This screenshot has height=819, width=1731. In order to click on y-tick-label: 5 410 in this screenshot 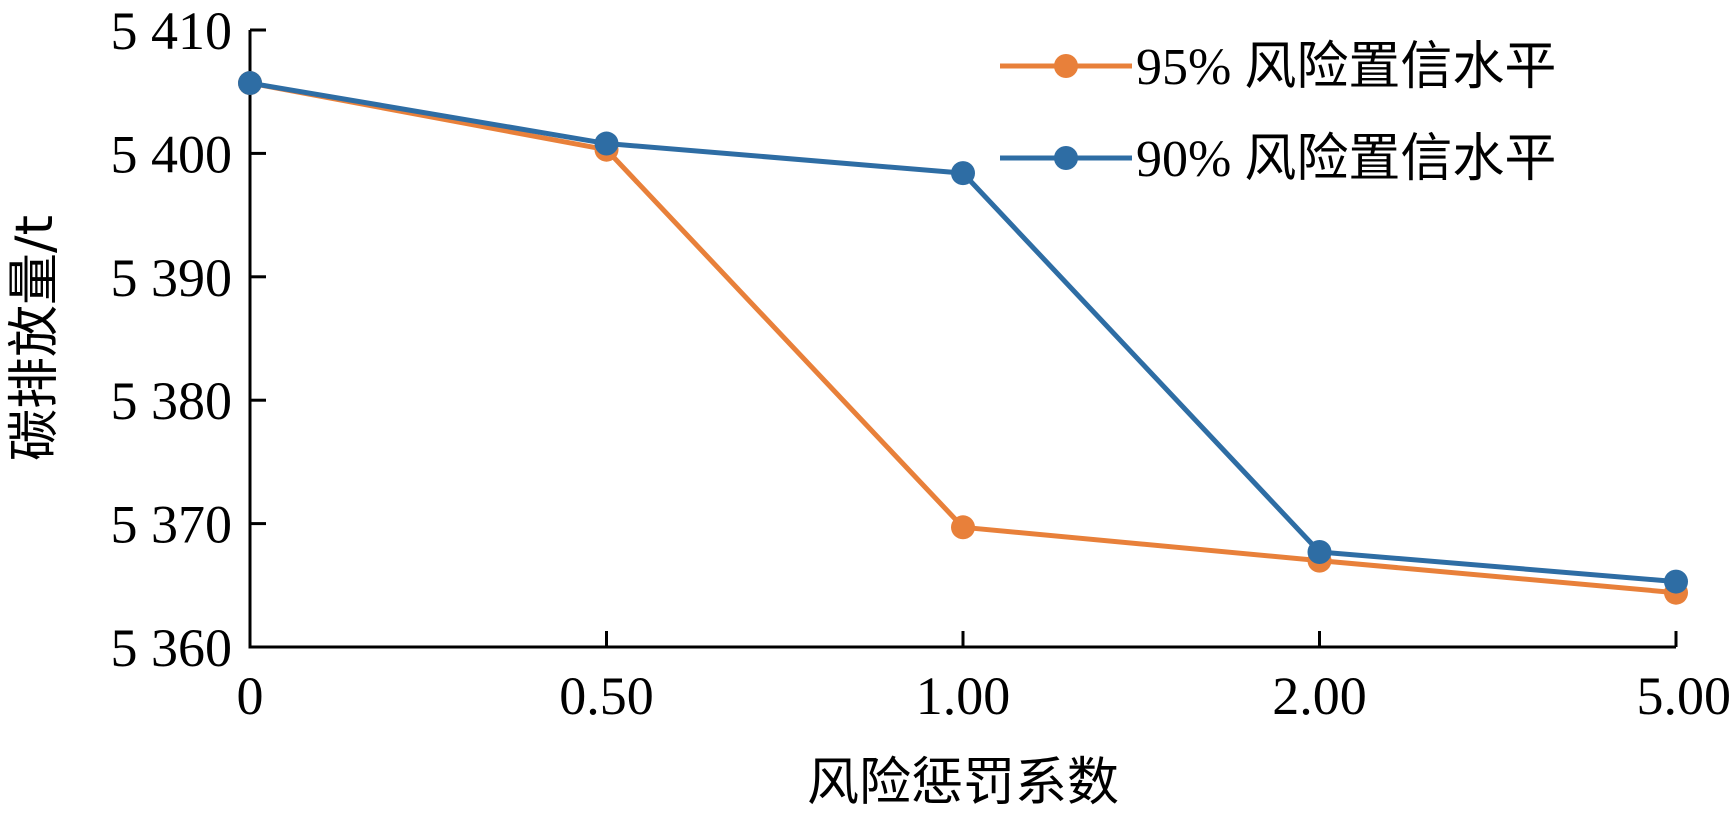, I will do `click(172, 31)`.